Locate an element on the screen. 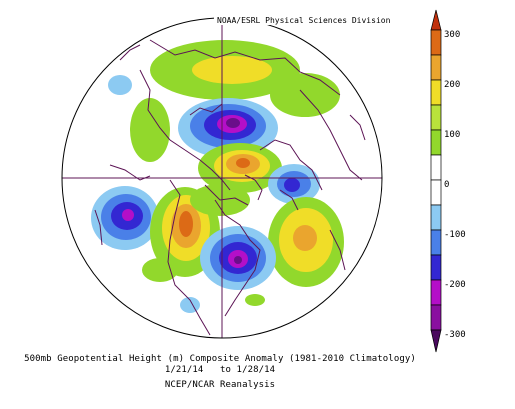  colorbar-tick-label: -100 is located at coordinates (455, 235).